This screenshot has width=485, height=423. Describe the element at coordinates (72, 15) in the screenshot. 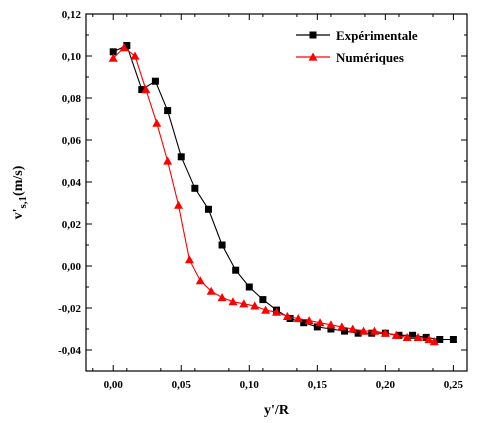

I see `y-tick-label: 0,12` at that location.